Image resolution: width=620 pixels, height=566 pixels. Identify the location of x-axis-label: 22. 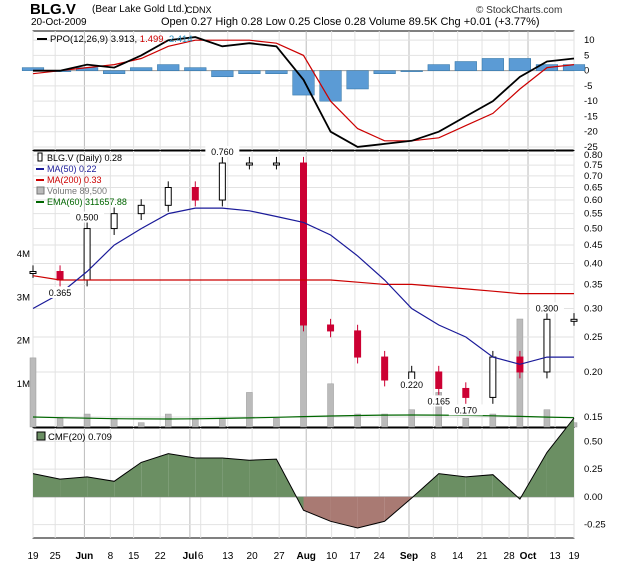
(161, 556).